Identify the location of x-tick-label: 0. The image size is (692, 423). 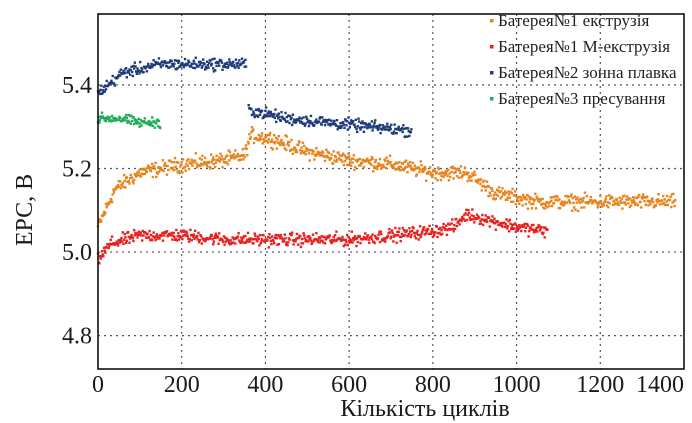
(98, 385).